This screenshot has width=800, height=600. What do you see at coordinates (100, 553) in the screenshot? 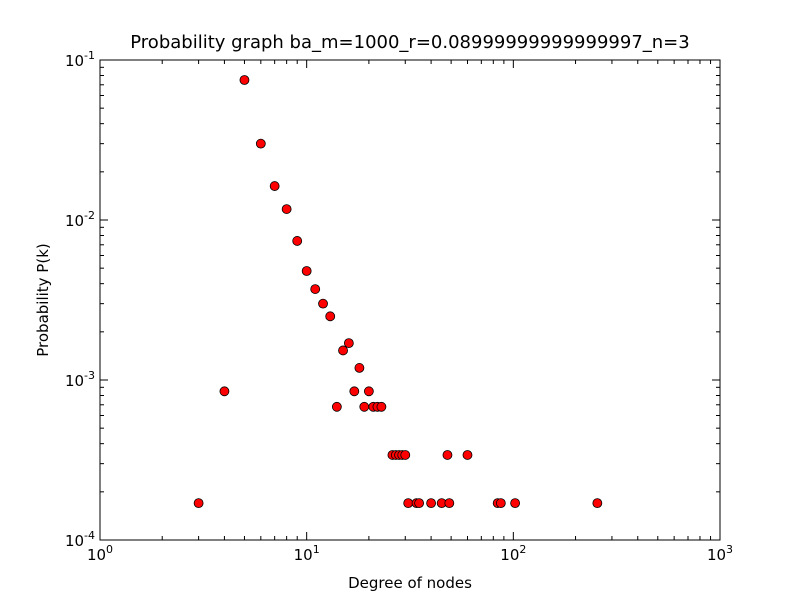
I see `x-tick-label: 10⁰` at bounding box center [100, 553].